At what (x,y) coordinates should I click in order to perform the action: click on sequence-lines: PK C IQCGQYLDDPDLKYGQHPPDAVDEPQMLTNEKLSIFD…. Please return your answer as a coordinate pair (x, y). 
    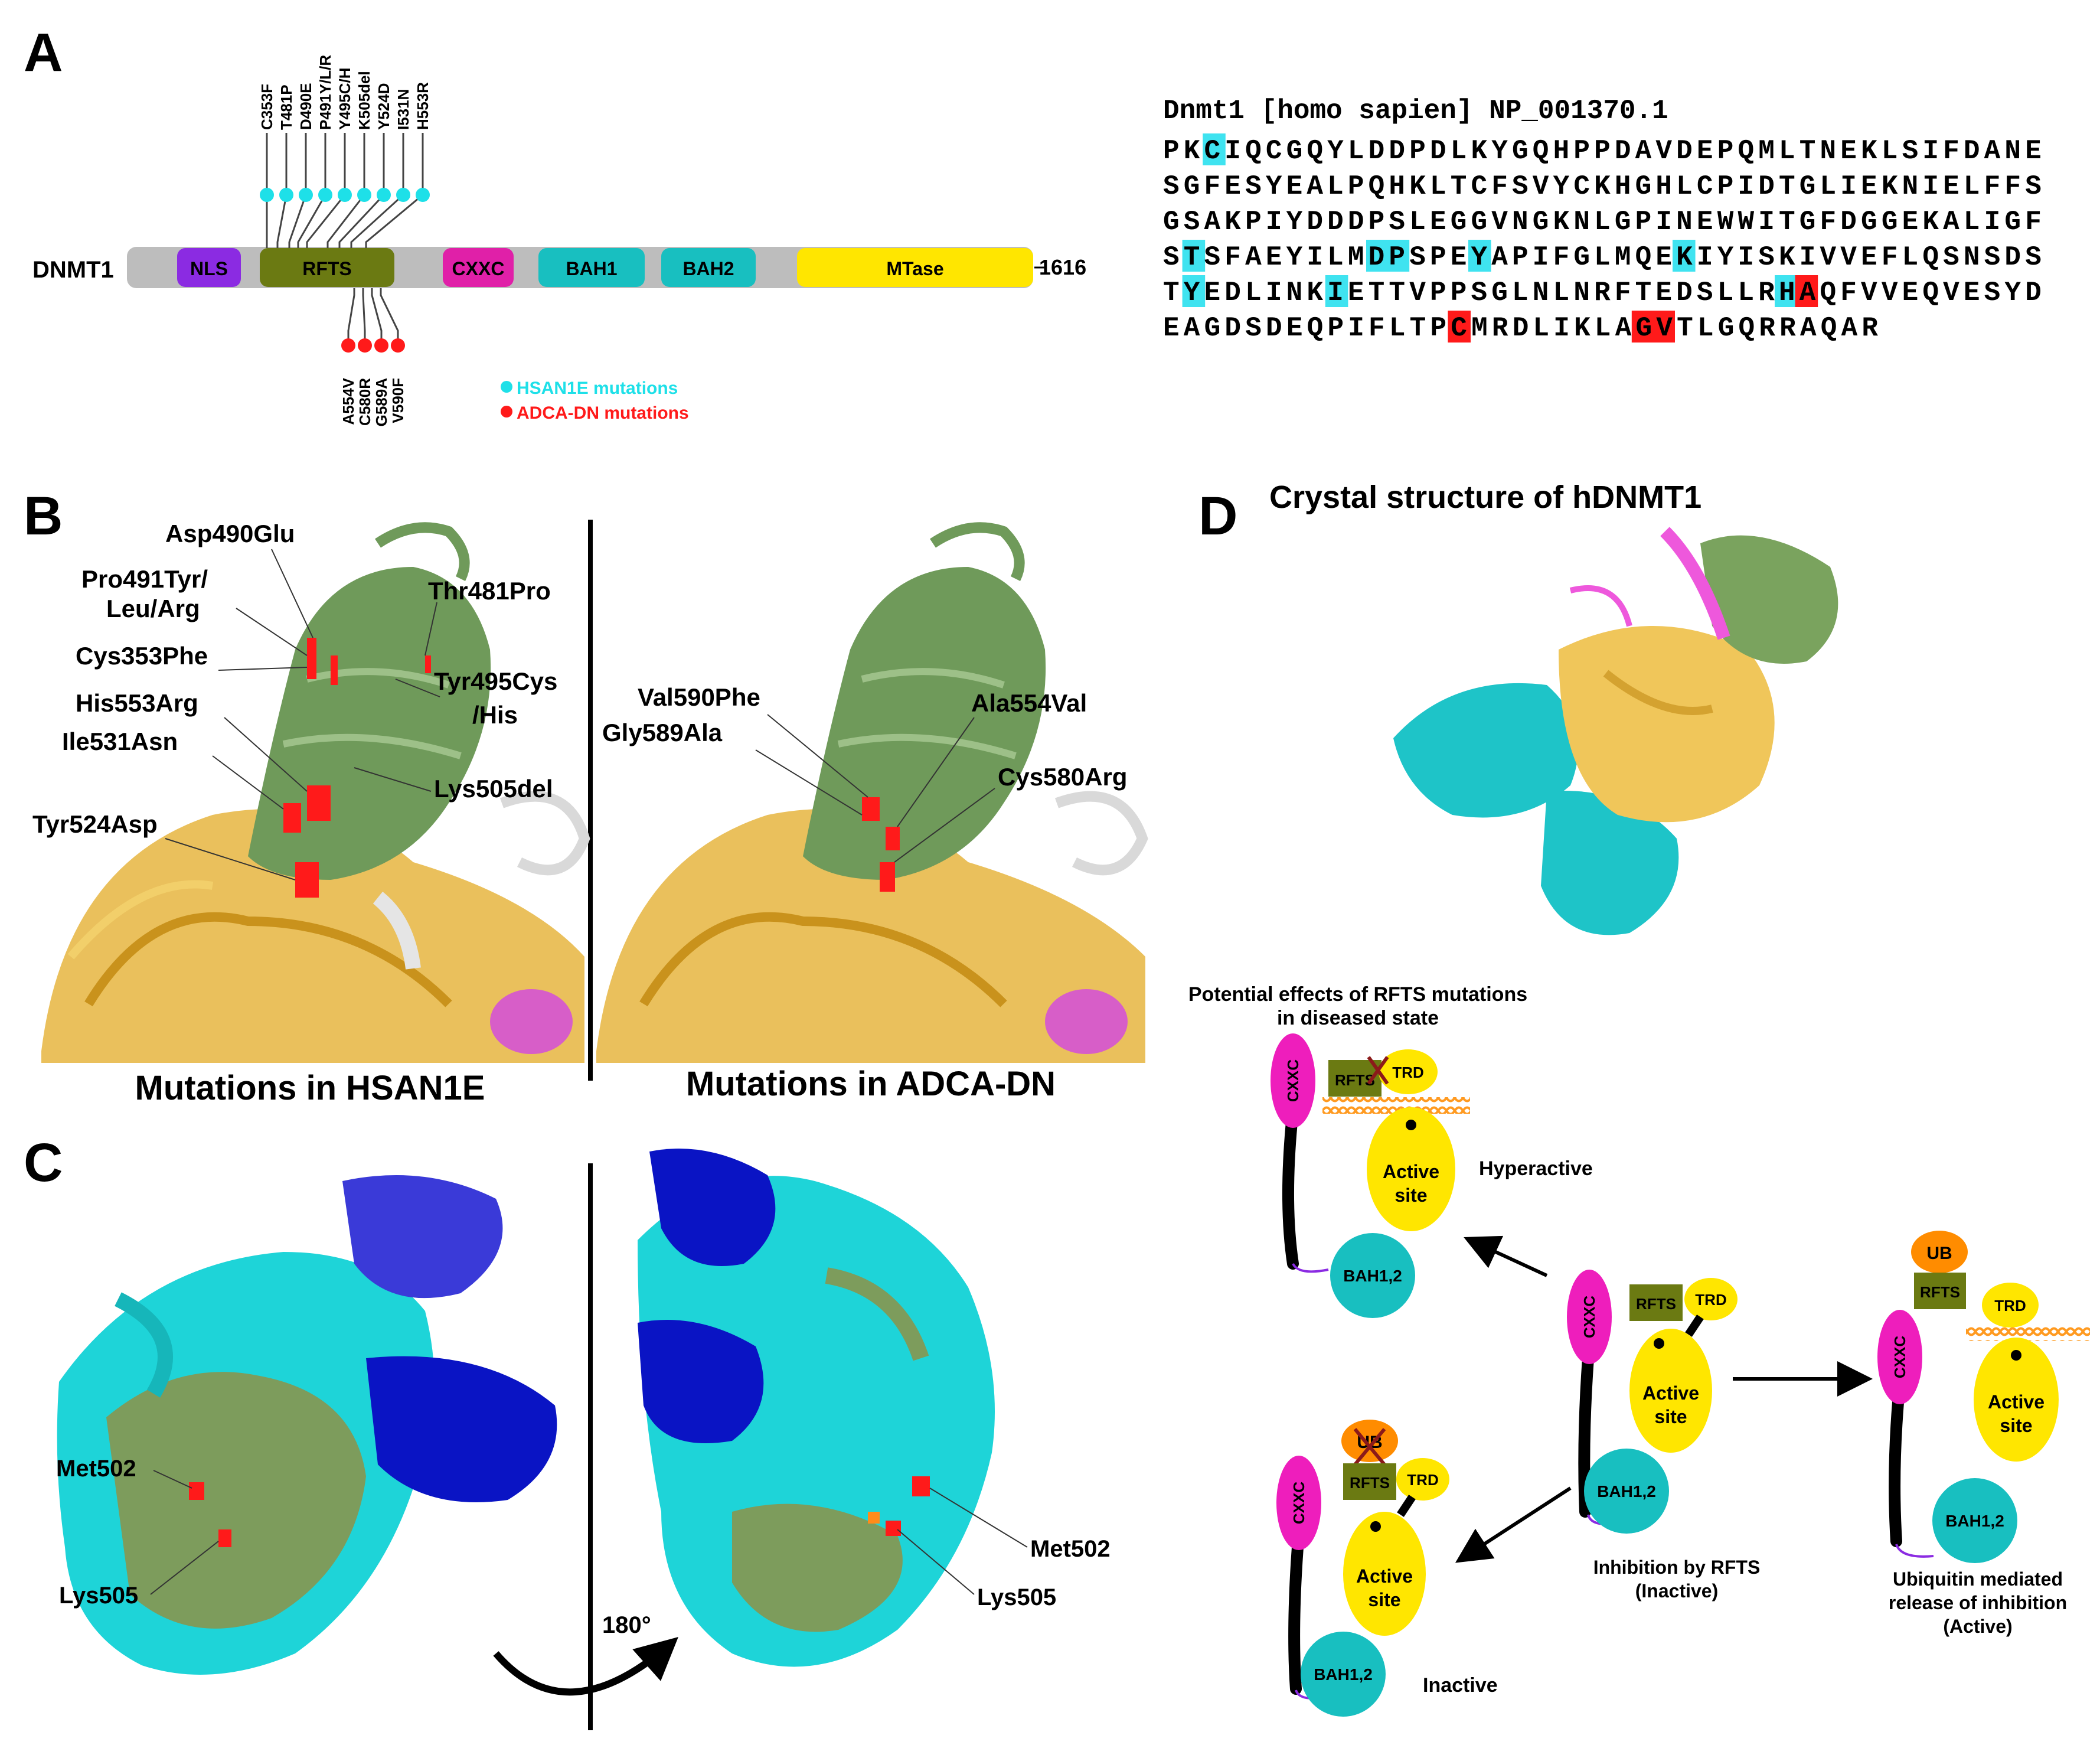
    Looking at the image, I should click on (1603, 238).